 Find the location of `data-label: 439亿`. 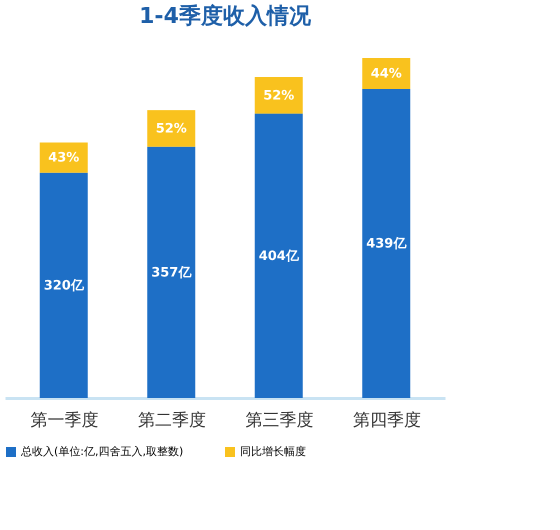

data-label: 439亿 is located at coordinates (387, 244).